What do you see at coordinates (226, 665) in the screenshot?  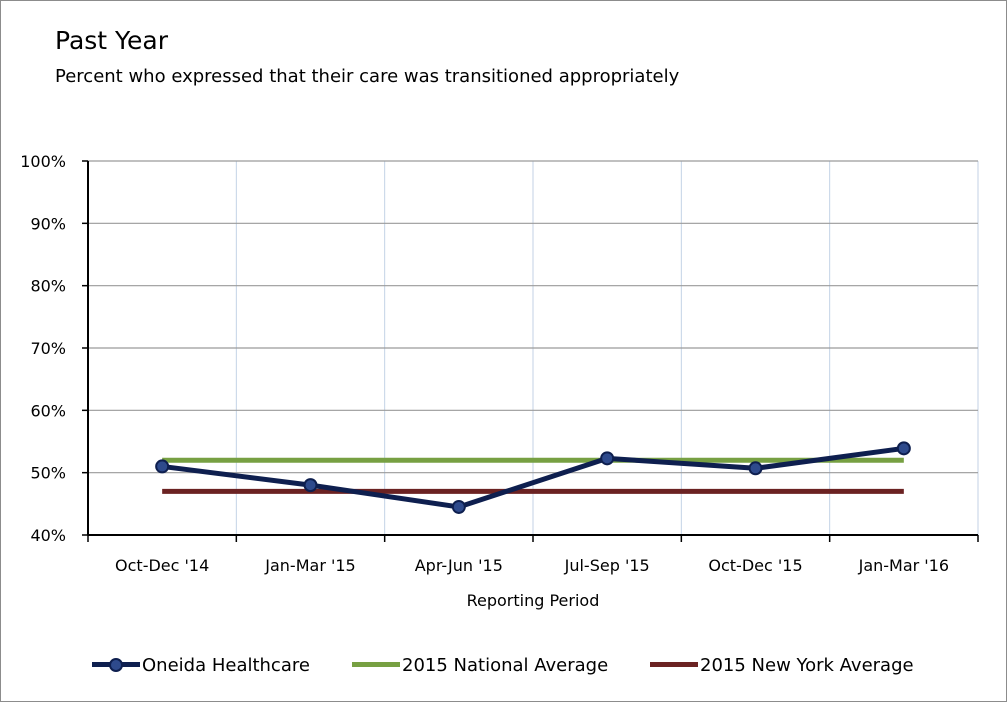 I see `legend-label-oneida: Oneida Healthcare` at bounding box center [226, 665].